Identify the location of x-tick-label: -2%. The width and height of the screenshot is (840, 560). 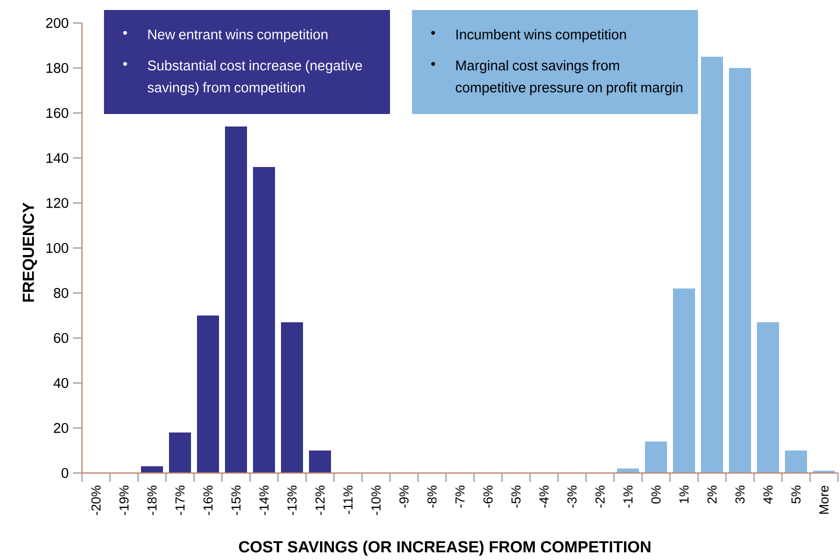
(600, 497).